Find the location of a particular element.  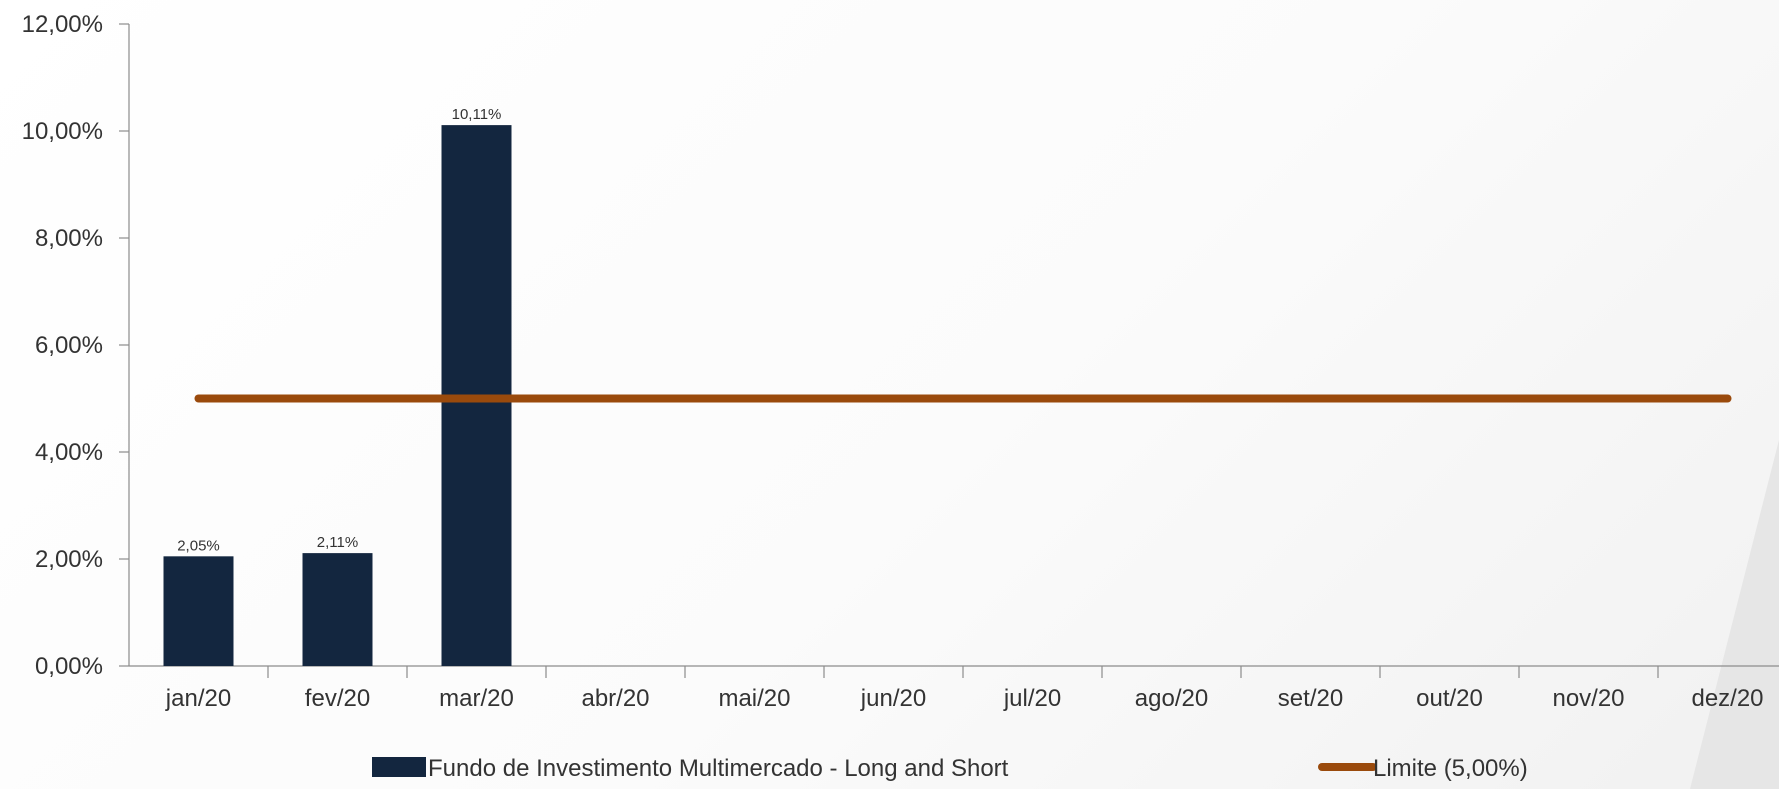

x-tick-label: jan/20 is located at coordinates (198, 698).